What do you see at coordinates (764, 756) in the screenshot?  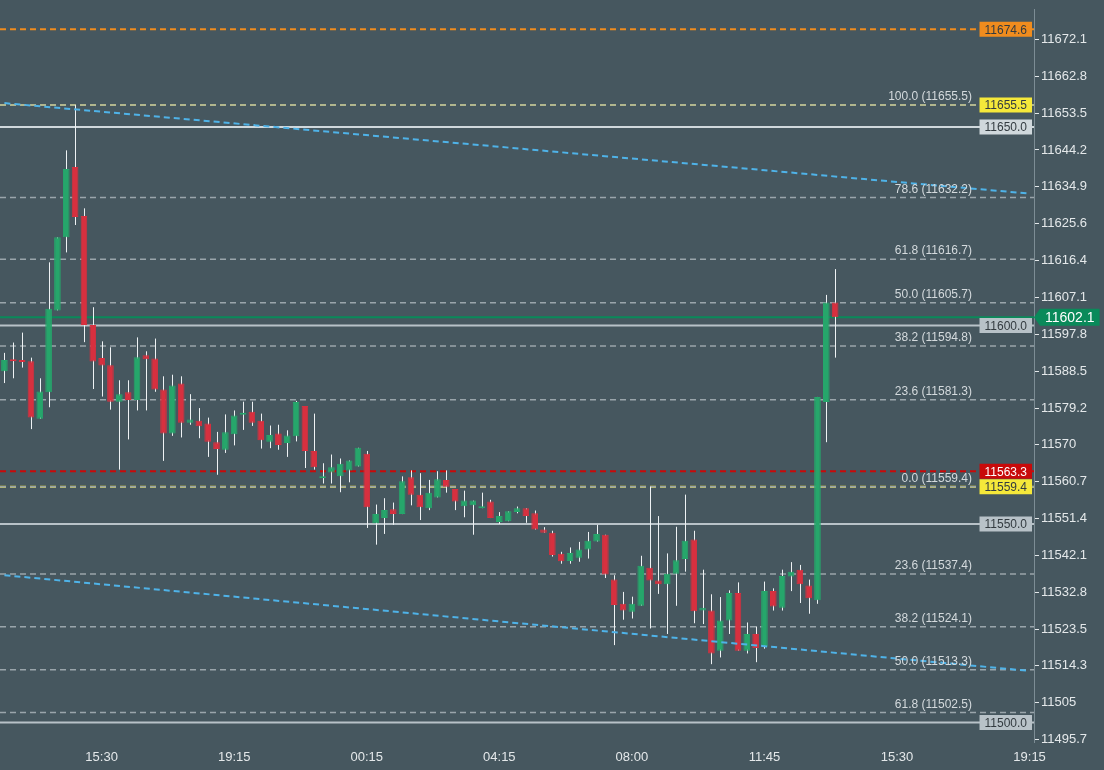 I see `x-tick-label: 11:45` at bounding box center [764, 756].